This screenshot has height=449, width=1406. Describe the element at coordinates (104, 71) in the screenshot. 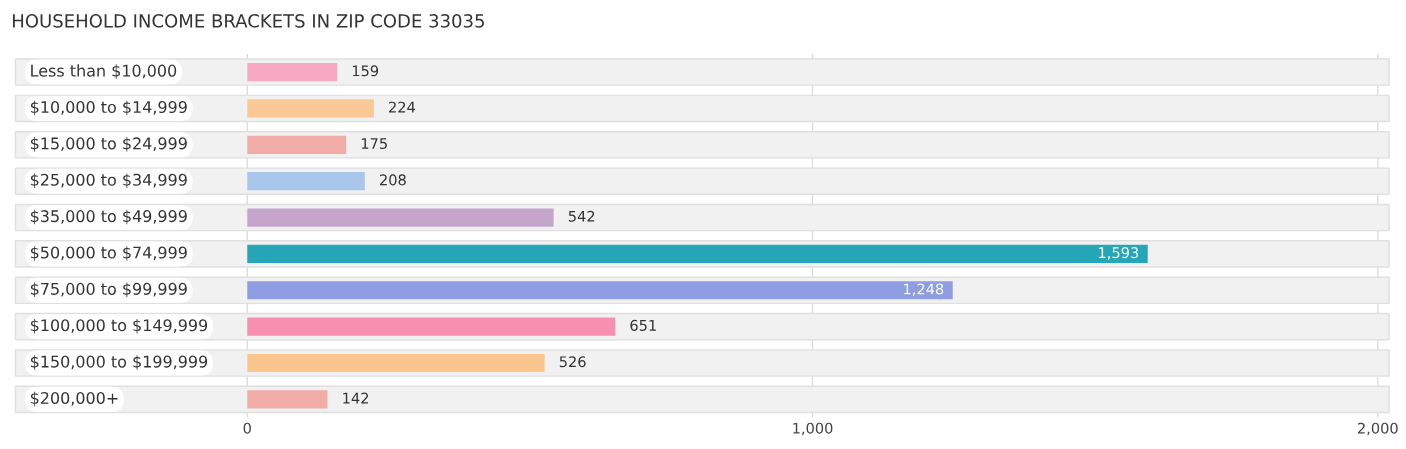

I see `y-tick-label: Less than $10,000` at that location.